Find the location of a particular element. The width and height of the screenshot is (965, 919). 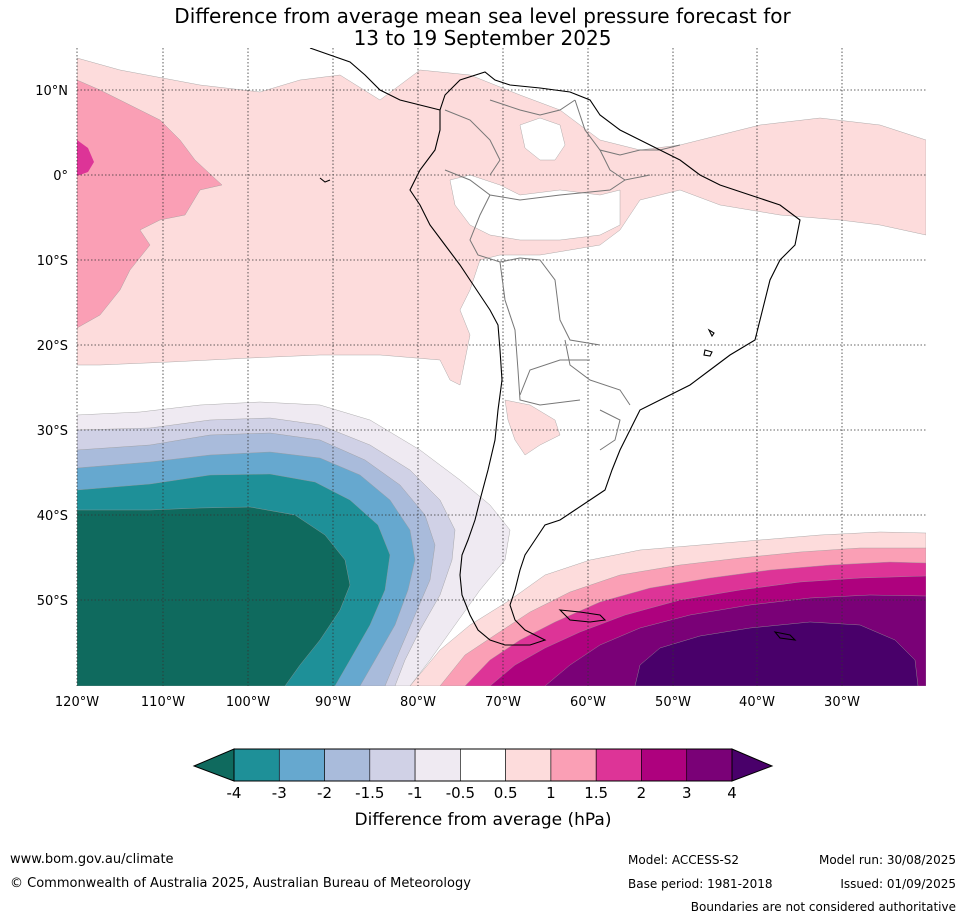

latitude-label: 30°S is located at coordinates (52, 431).